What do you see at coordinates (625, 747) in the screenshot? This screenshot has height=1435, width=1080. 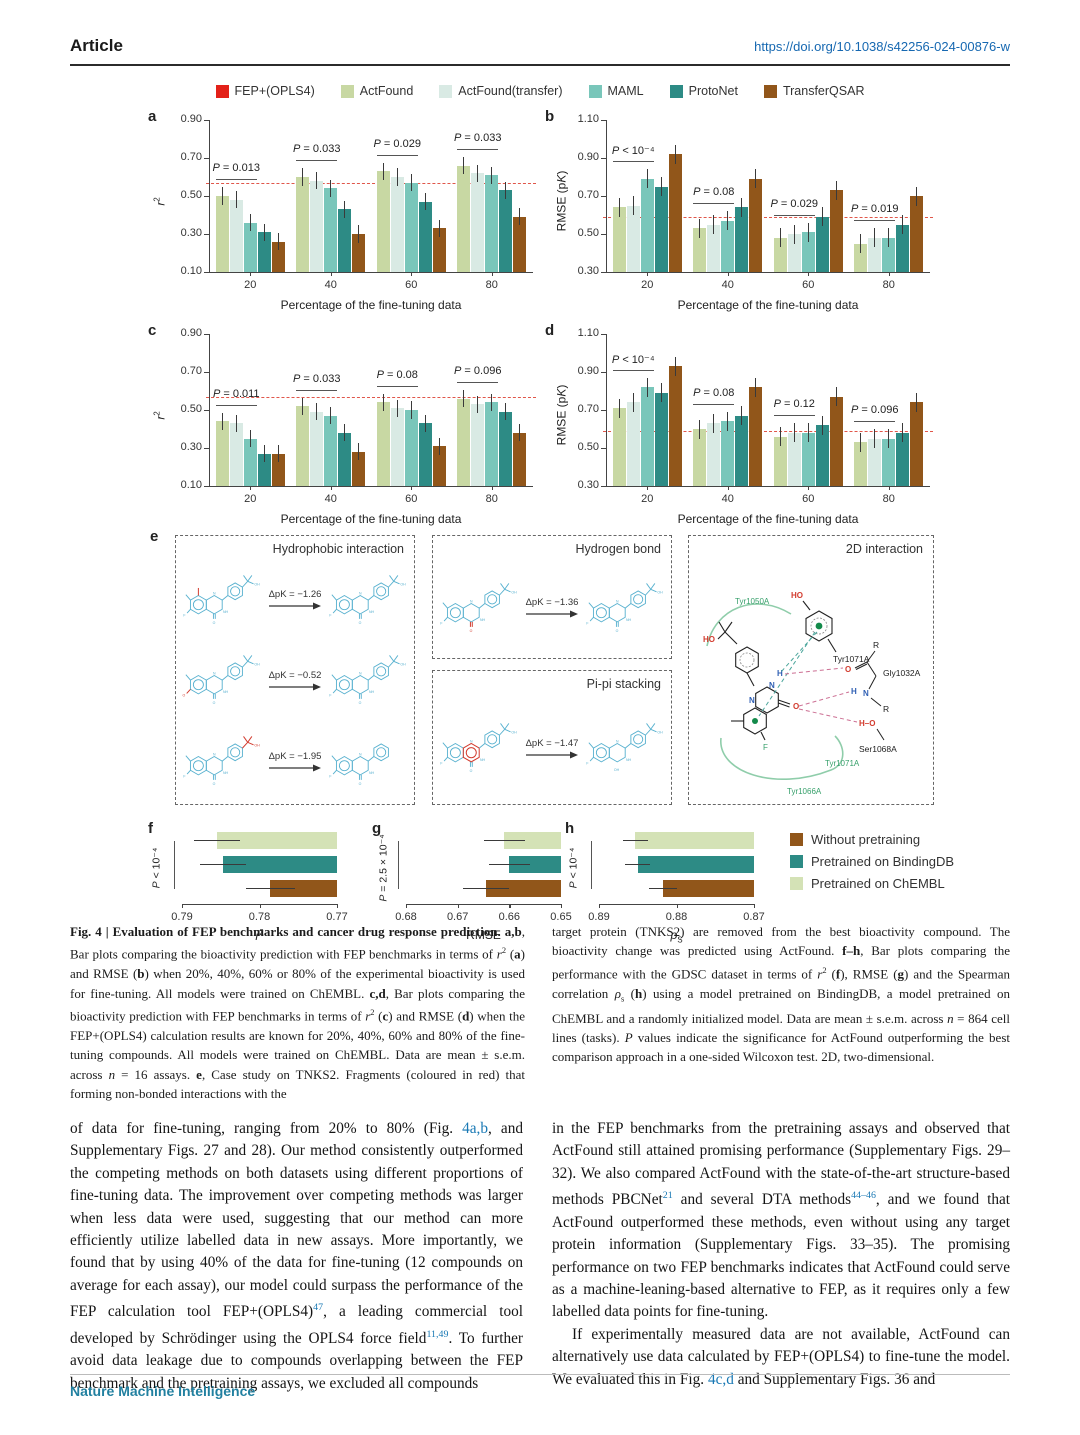 I see `molecule: N NH F OH OH` at bounding box center [625, 747].